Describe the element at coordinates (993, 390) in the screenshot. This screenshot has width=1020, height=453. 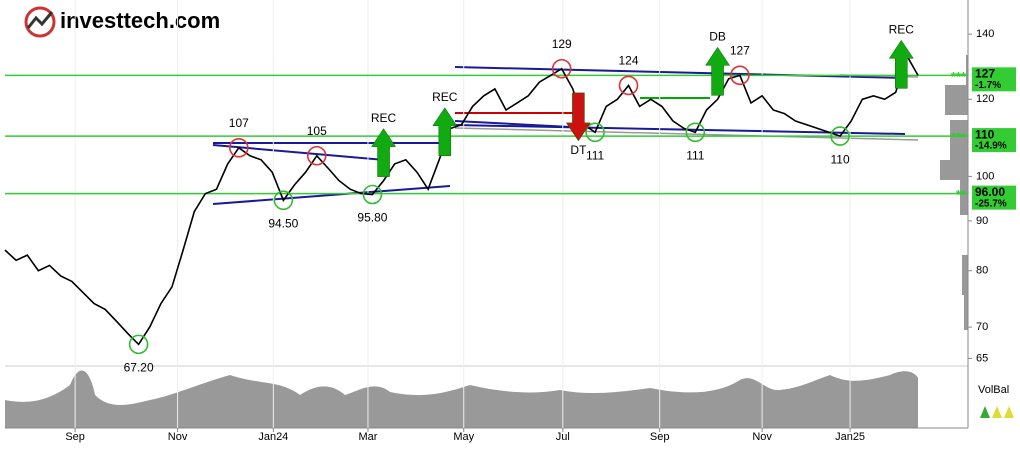
I see `volume-label: VolBal` at that location.